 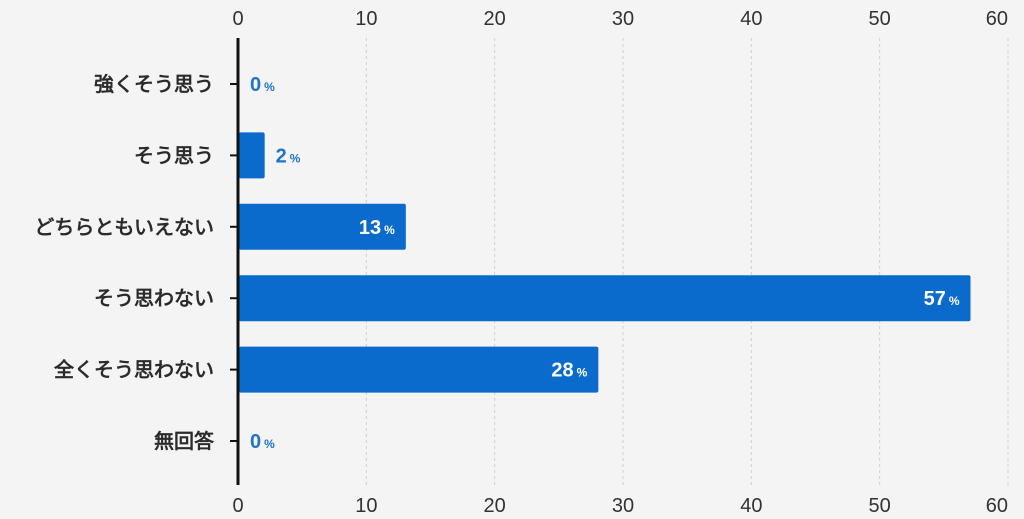 What do you see at coordinates (288, 156) in the screenshot?
I see `value-label: 2%` at bounding box center [288, 156].